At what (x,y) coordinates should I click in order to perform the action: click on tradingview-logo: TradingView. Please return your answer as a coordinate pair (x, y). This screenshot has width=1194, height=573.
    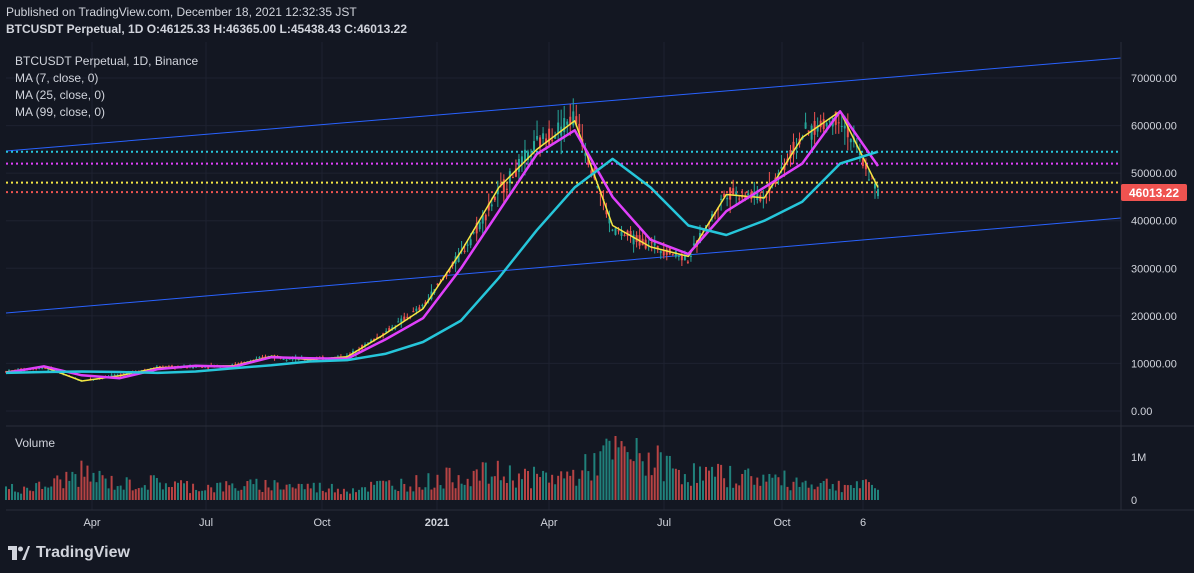
    Looking at the image, I should click on (69, 553).